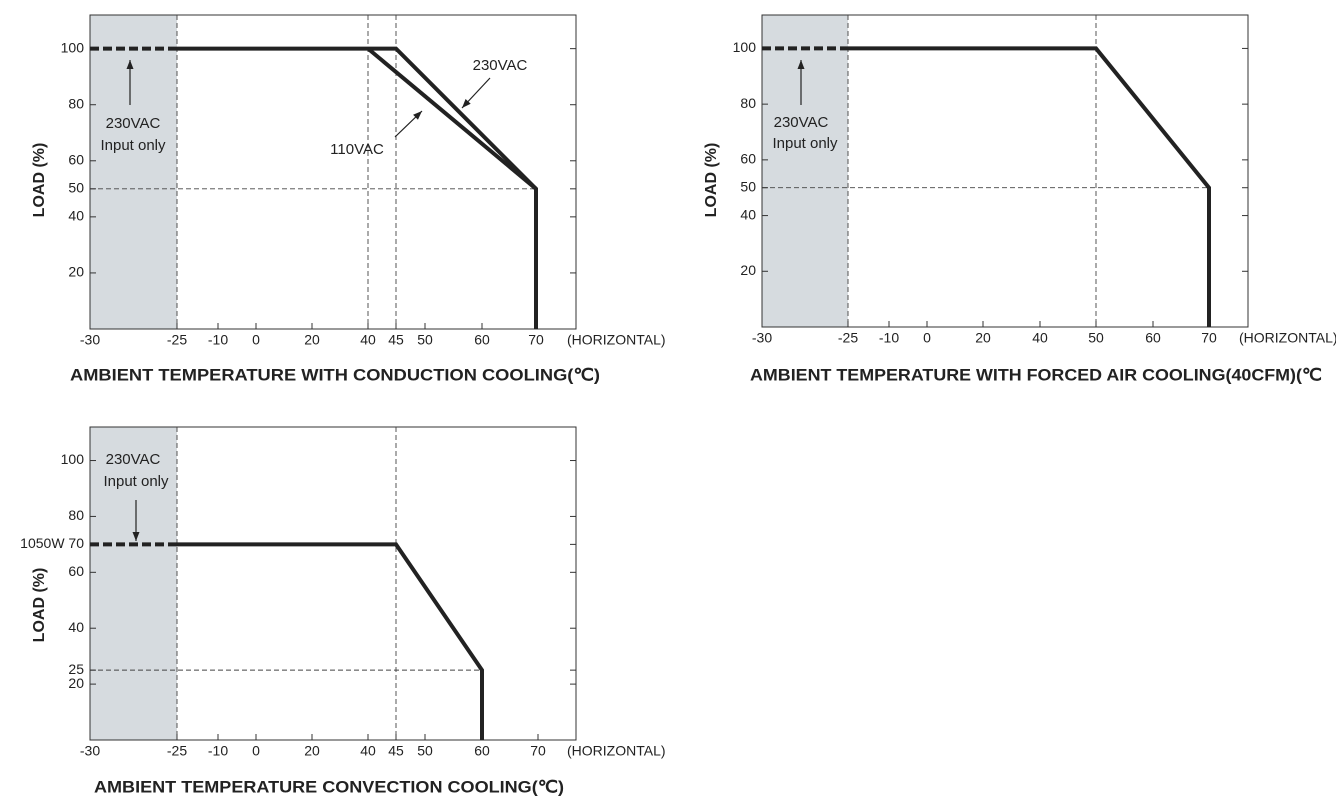 This screenshot has height=801, width=1336. Describe the element at coordinates (52, 543) in the screenshot. I see `y-tick-label: 1050W 70` at that location.